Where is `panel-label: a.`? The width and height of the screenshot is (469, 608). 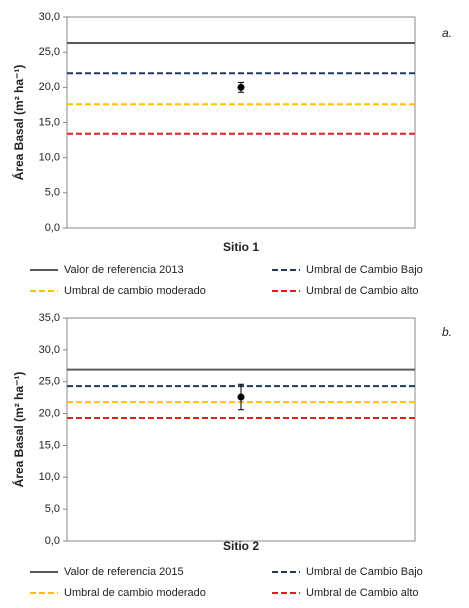
panel-label: a. is located at coordinates (447, 33).